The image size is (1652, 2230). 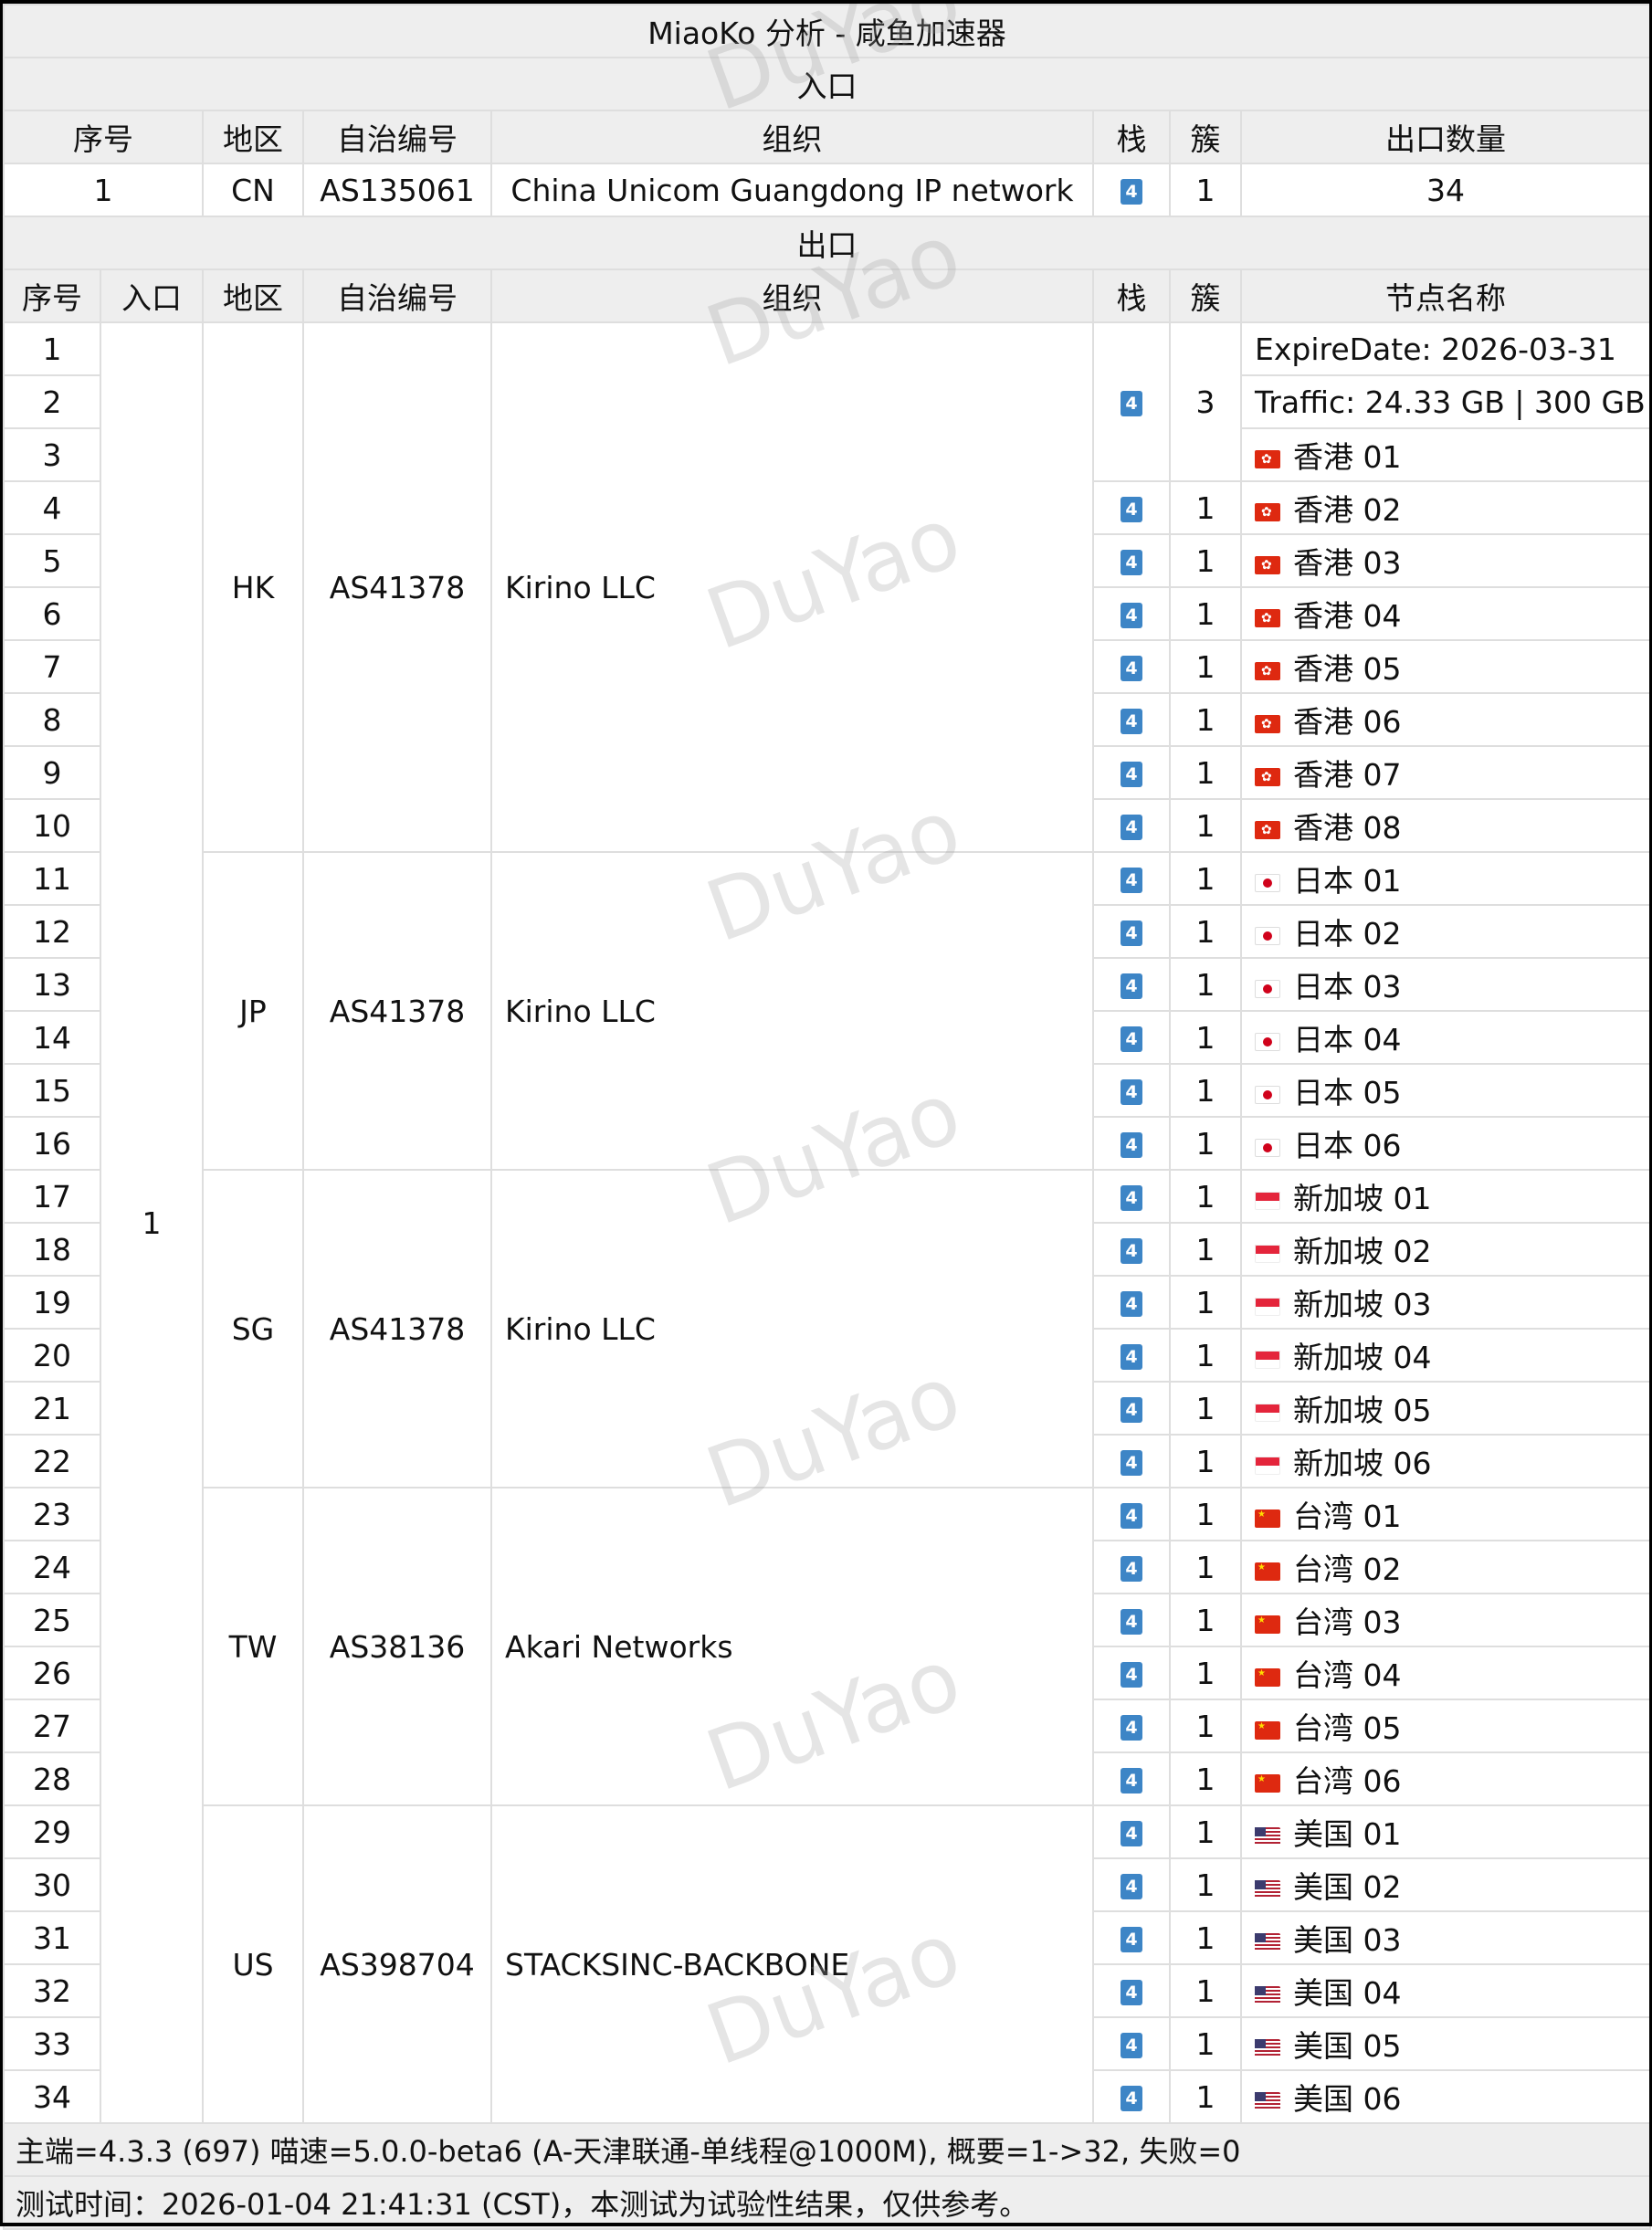 I want to click on exit-node-name: 日本 06, so click(x=1445, y=1143).